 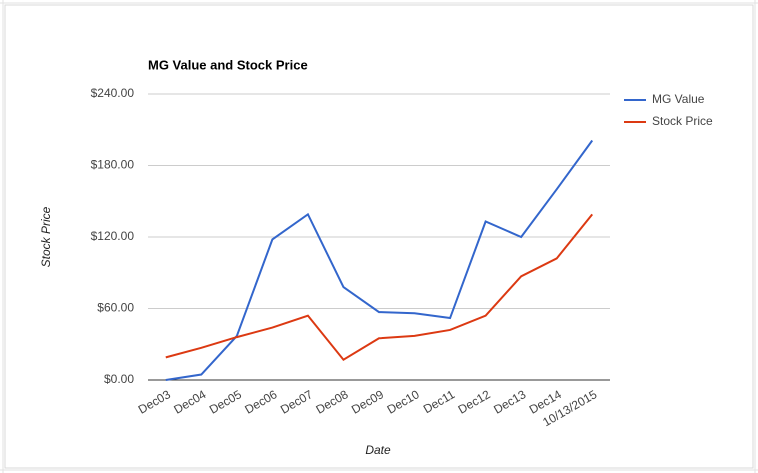 What do you see at coordinates (113, 236) in the screenshot?
I see `y-tick-label: $120.00` at bounding box center [113, 236].